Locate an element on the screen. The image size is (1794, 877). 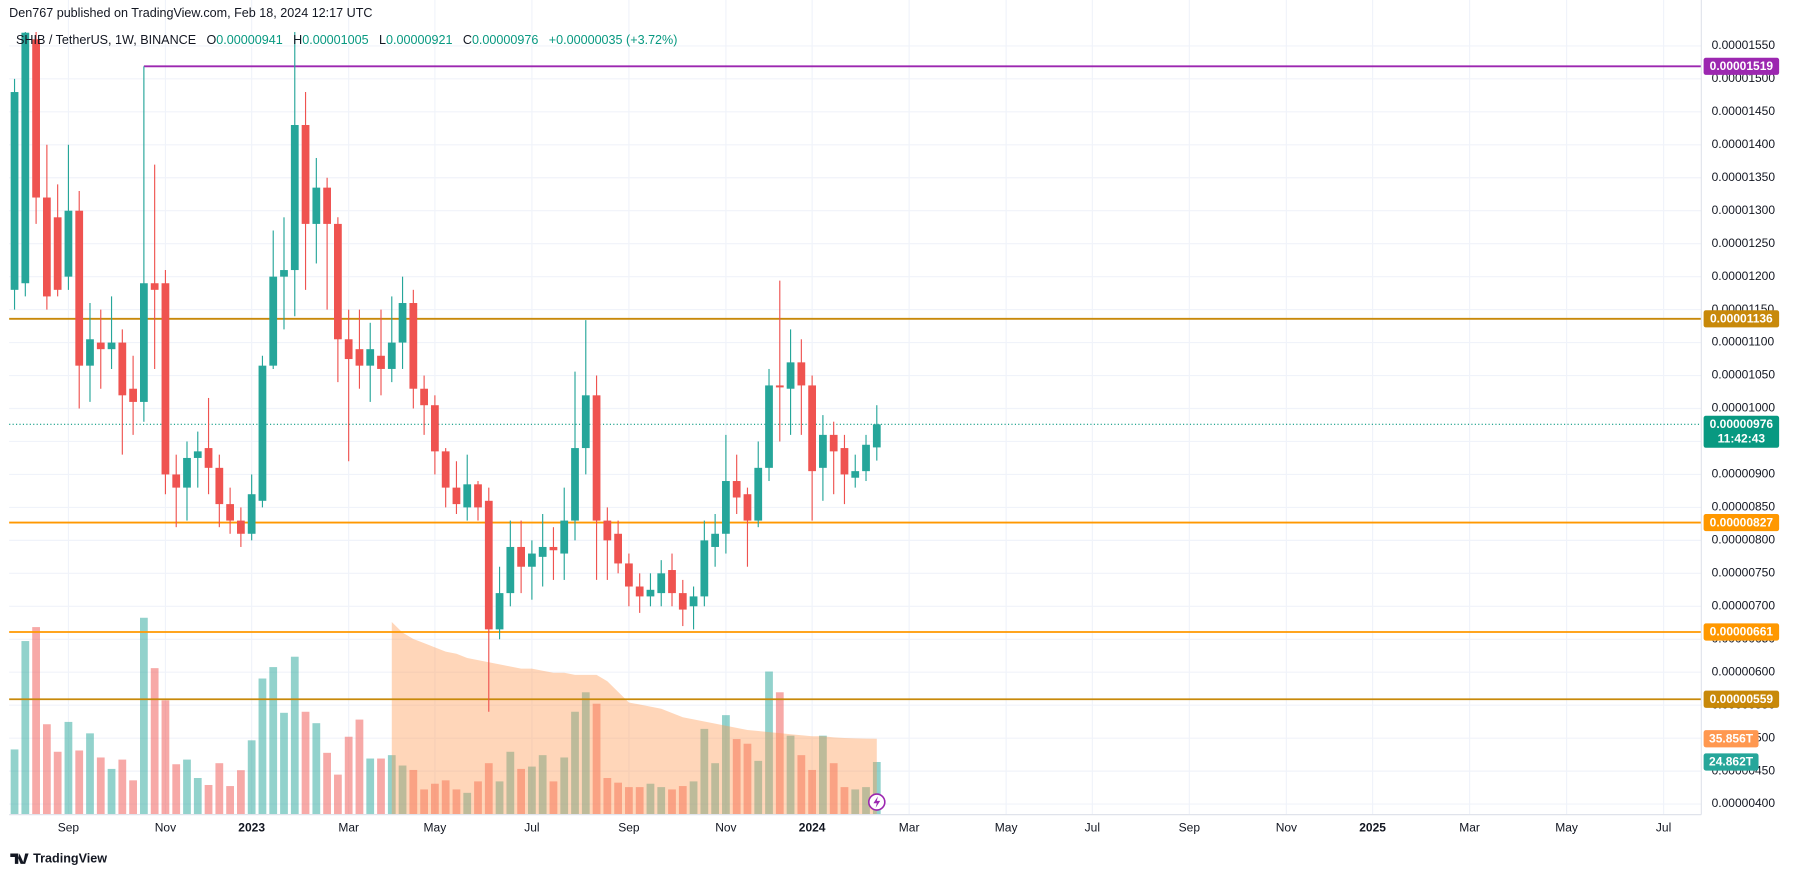
y-tick-label: 0.00001050 is located at coordinates (1744, 375).